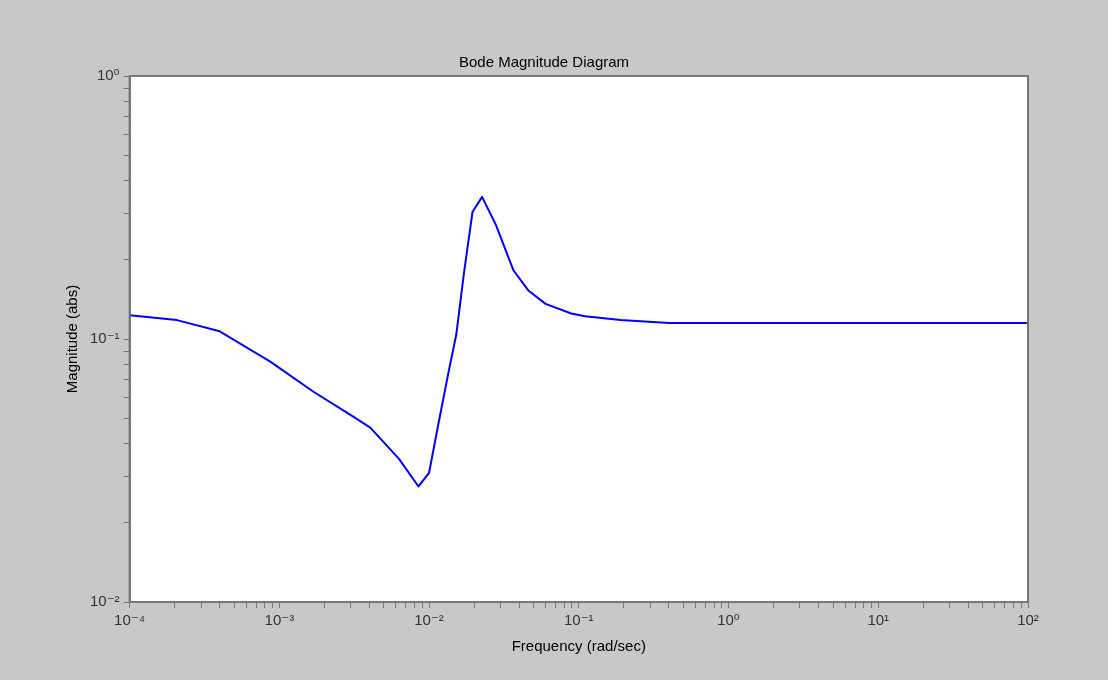 Image resolution: width=1108 pixels, height=680 pixels. Describe the element at coordinates (429, 620) in the screenshot. I see `x-tick-label: 10⁻²` at that location.